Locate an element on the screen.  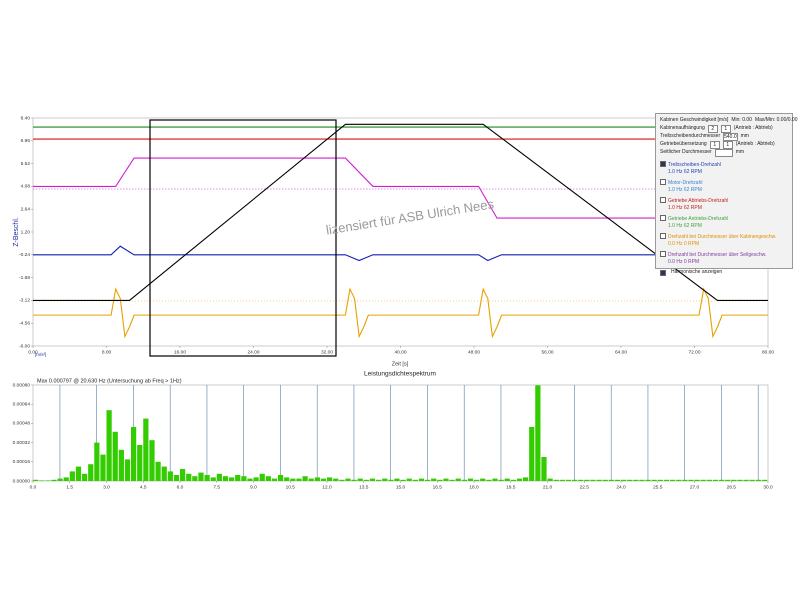
value: Max/Min: 0.00/0.00 is located at coordinates (776, 120).